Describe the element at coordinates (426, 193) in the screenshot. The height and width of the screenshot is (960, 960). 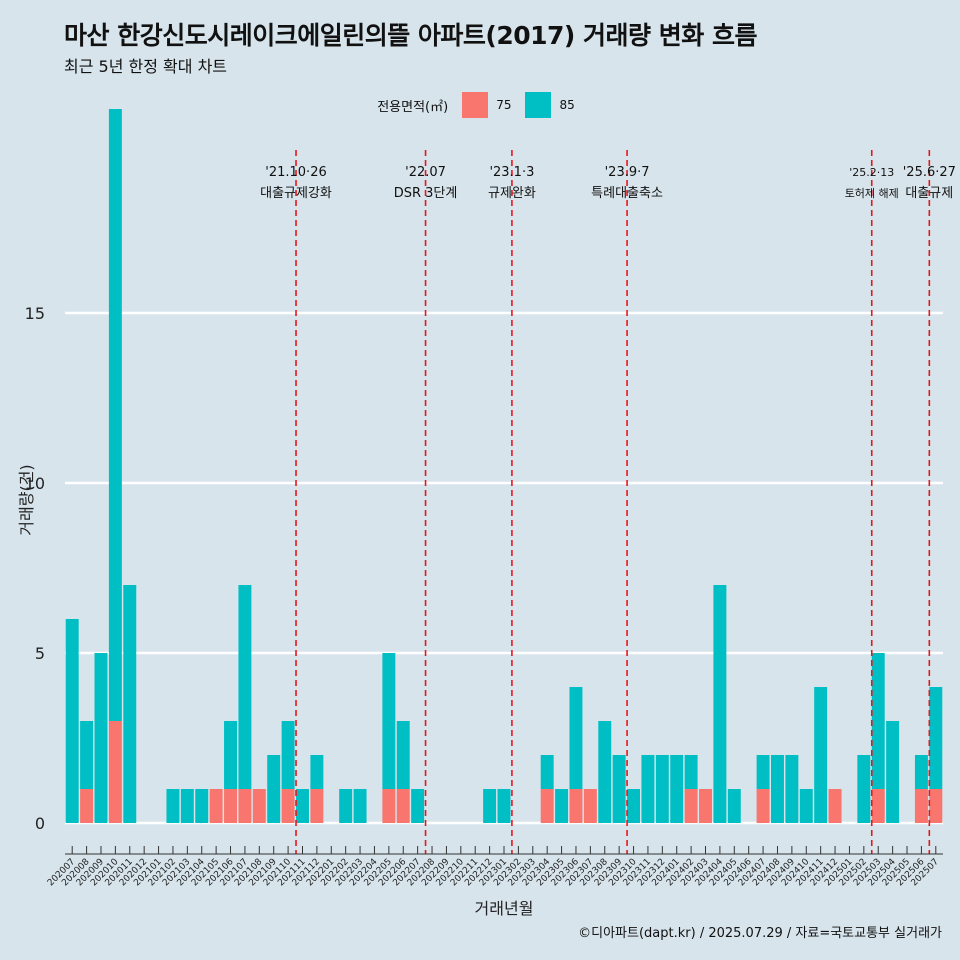
I see `event-label-1: DSR 3단계` at that location.